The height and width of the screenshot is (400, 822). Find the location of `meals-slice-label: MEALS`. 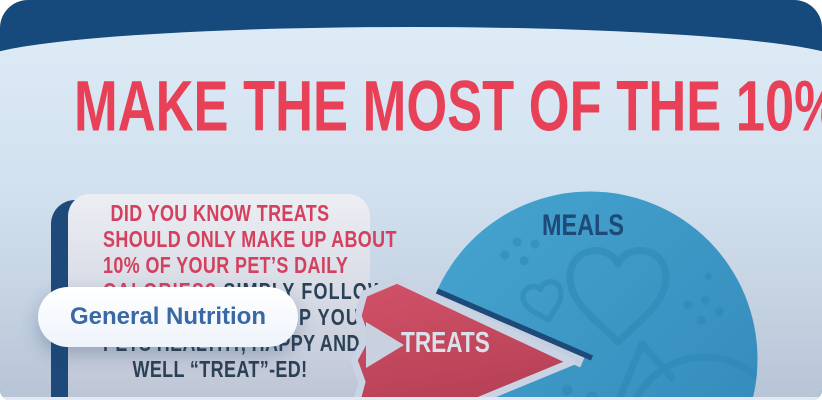

meals-slice-label: MEALS is located at coordinates (583, 225).